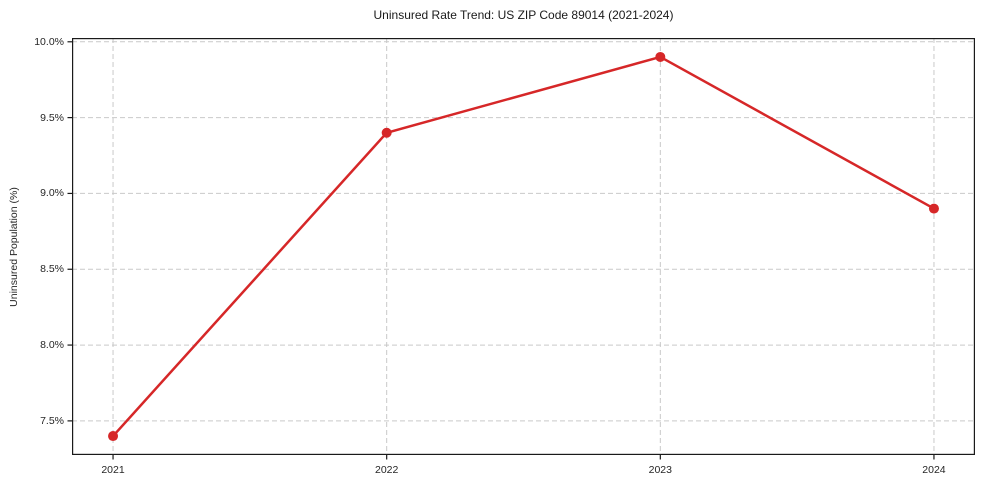 The image size is (989, 490). What do you see at coordinates (934, 470) in the screenshot?
I see `x-tick-label: 2024` at bounding box center [934, 470].